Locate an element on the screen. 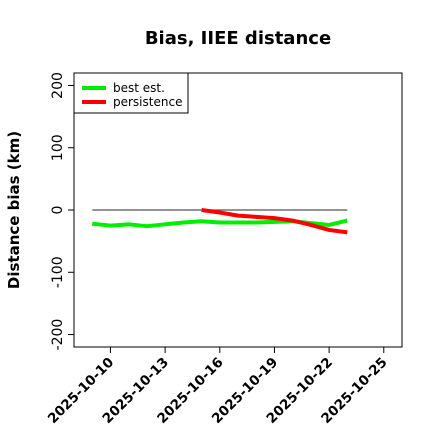  legend: best est.persistence is located at coordinates (131, 93).